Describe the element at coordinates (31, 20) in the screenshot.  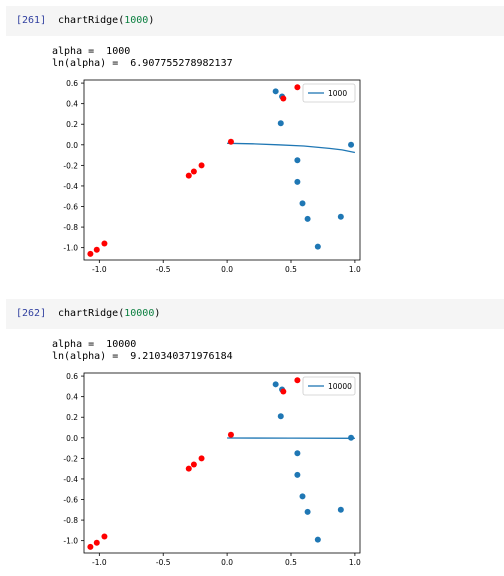
I see `execution-prompt: [261]` at that location.